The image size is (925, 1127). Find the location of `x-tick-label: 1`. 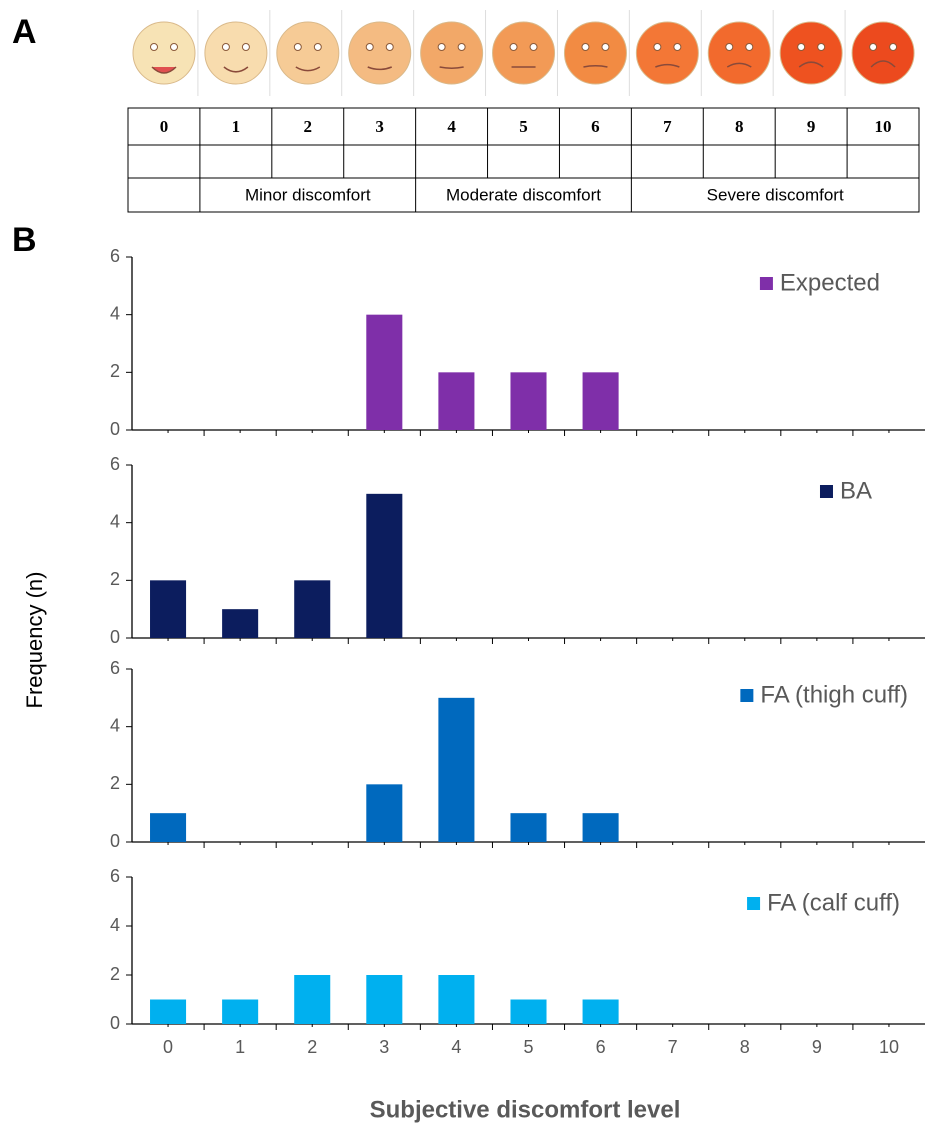

x-tick-label: 1 is located at coordinates (240, 1047).